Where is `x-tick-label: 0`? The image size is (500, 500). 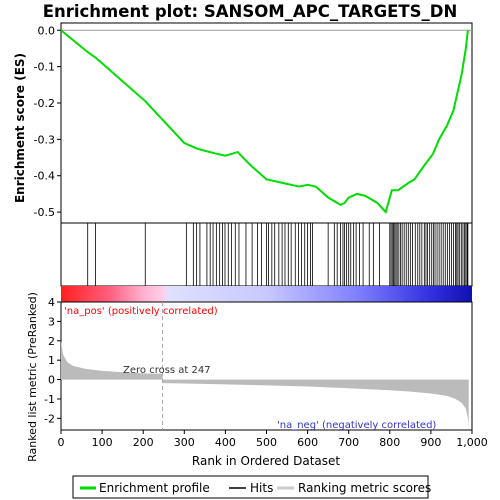 x-tick-label: 0 is located at coordinates (61, 442).